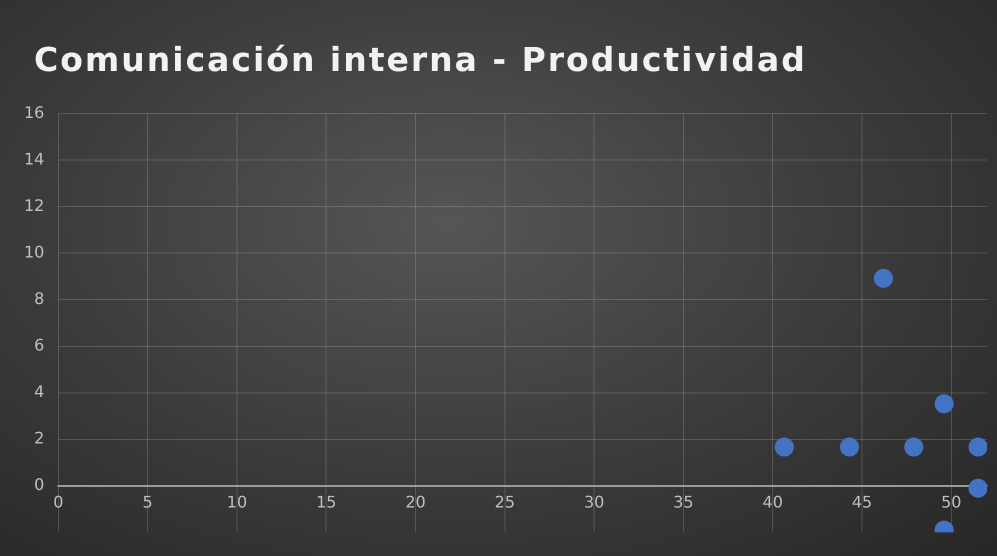  What do you see at coordinates (951, 502) in the screenshot?
I see `x-tick-label: 50` at bounding box center [951, 502].